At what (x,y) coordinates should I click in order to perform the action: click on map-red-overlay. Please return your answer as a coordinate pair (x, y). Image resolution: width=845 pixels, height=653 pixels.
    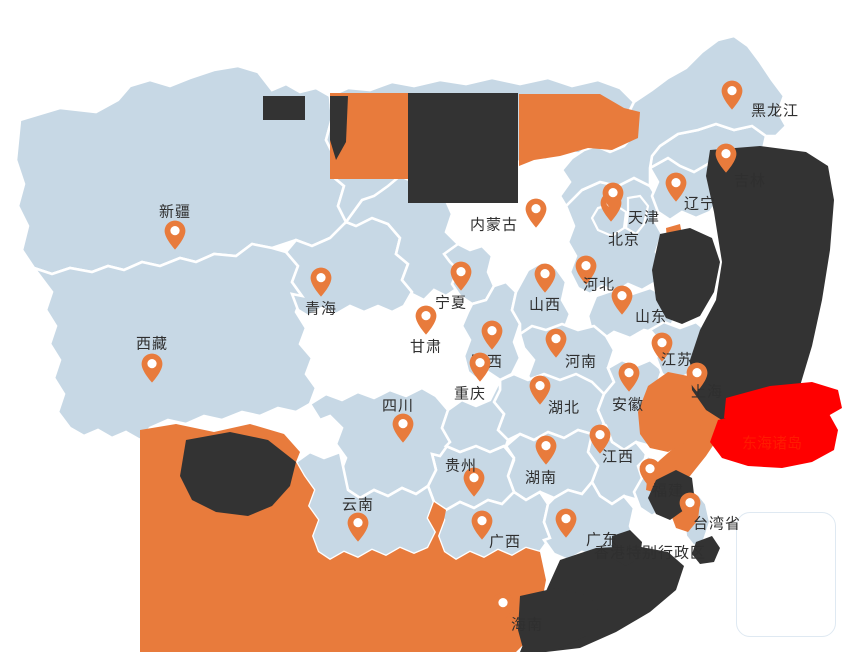
    Looking at the image, I should click on (776, 425).